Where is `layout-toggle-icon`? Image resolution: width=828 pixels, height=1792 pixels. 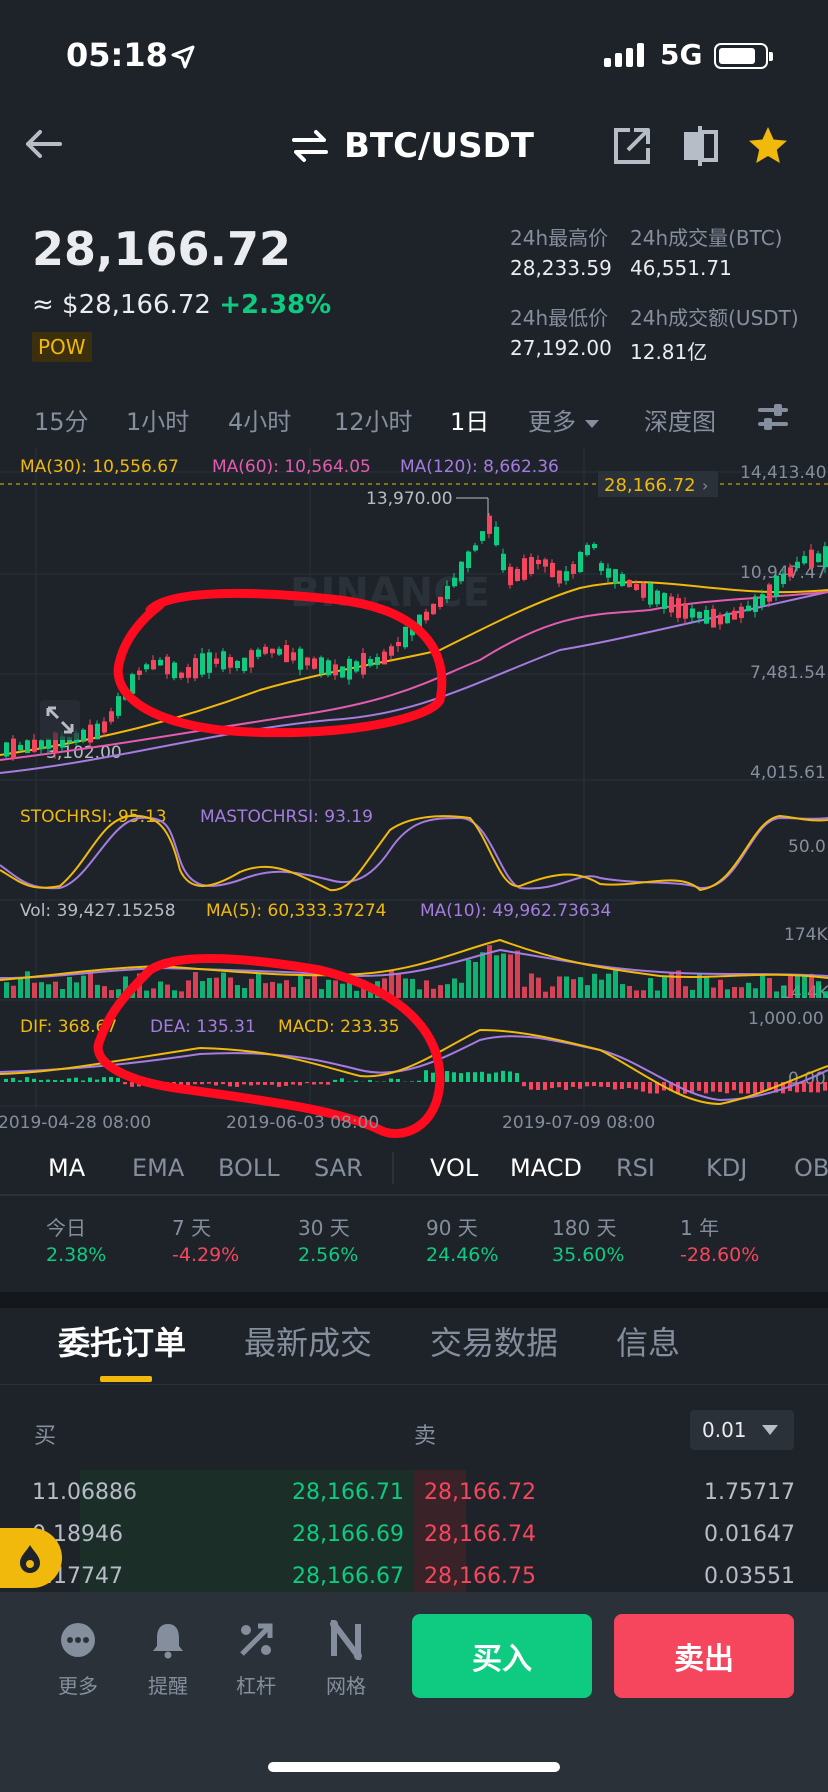 layout-toggle-icon is located at coordinates (700, 146).